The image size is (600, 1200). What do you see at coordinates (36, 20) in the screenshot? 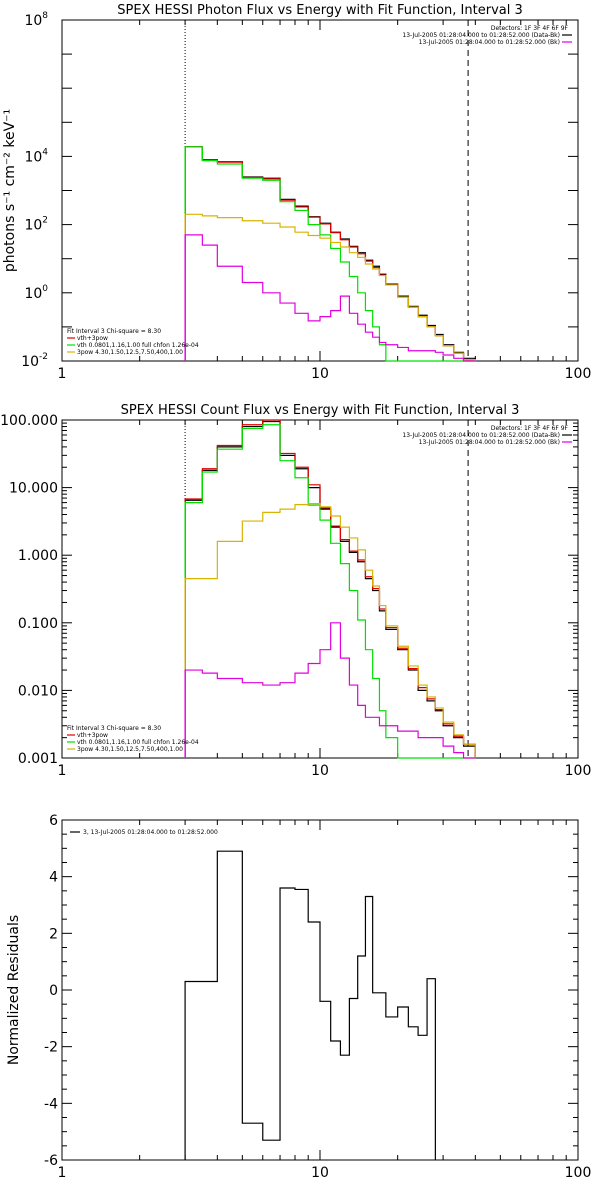
I see `y-tick-label: 10⁸` at bounding box center [36, 20].